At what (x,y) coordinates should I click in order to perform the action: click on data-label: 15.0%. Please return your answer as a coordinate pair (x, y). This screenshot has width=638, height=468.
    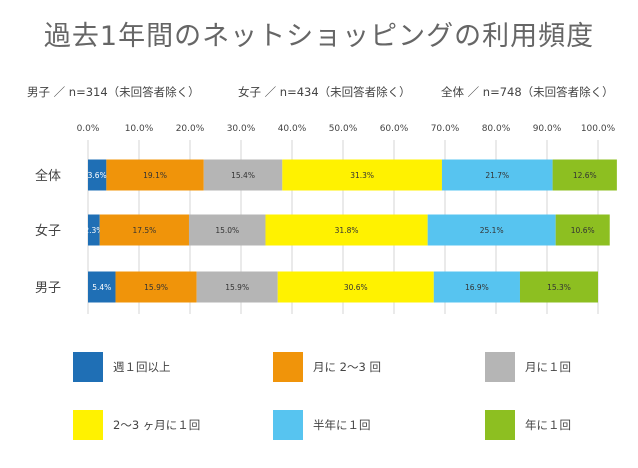
    Looking at the image, I should click on (227, 230).